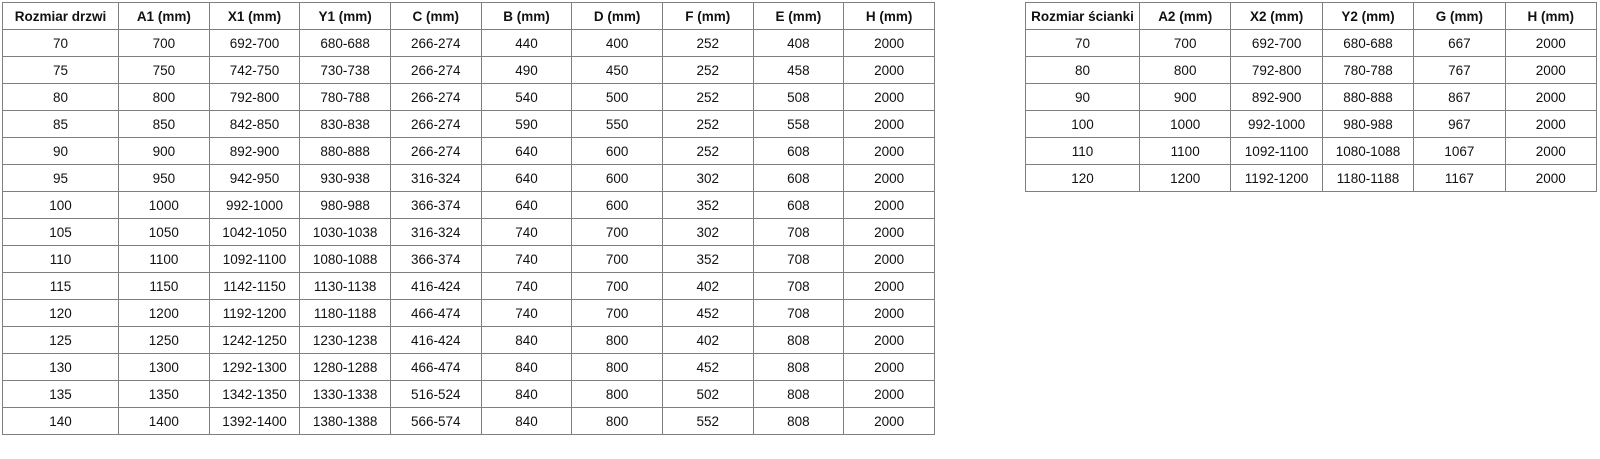  What do you see at coordinates (254, 340) in the screenshot?
I see `table-cell: 1242-1250` at bounding box center [254, 340].